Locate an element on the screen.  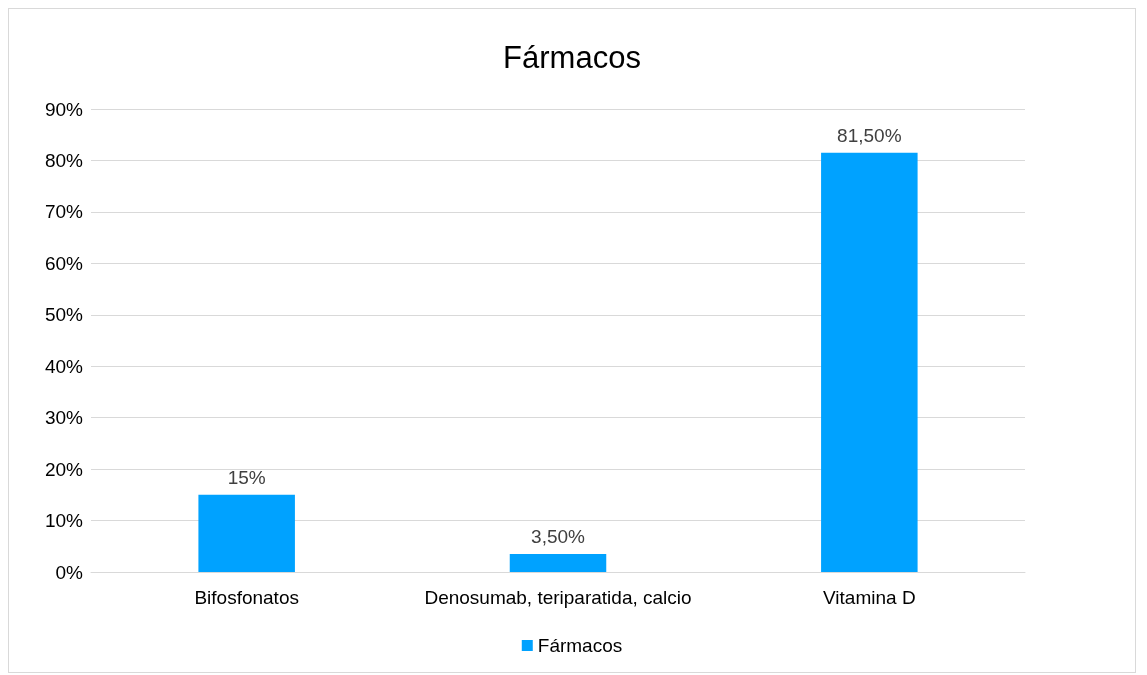
x-tick-label: Vitamina D is located at coordinates (869, 597).